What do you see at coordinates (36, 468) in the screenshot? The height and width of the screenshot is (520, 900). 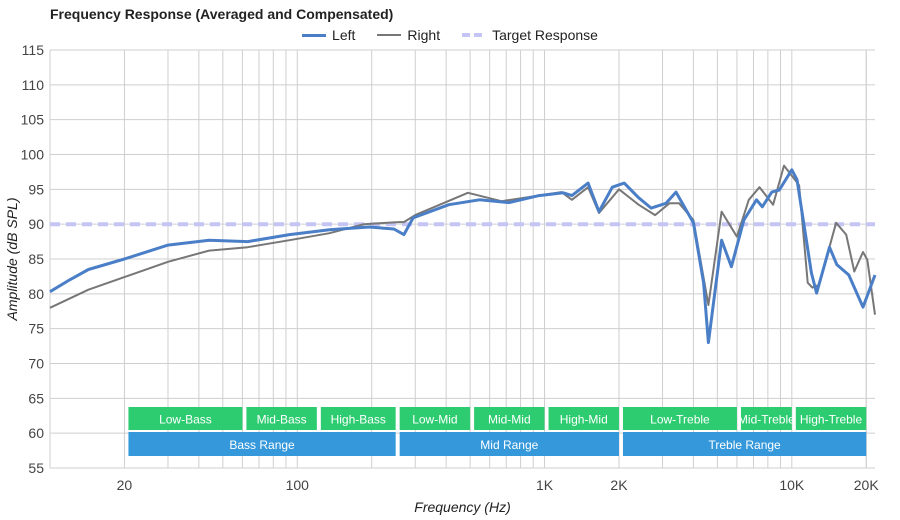 I see `y-tick-label: 55` at bounding box center [36, 468].